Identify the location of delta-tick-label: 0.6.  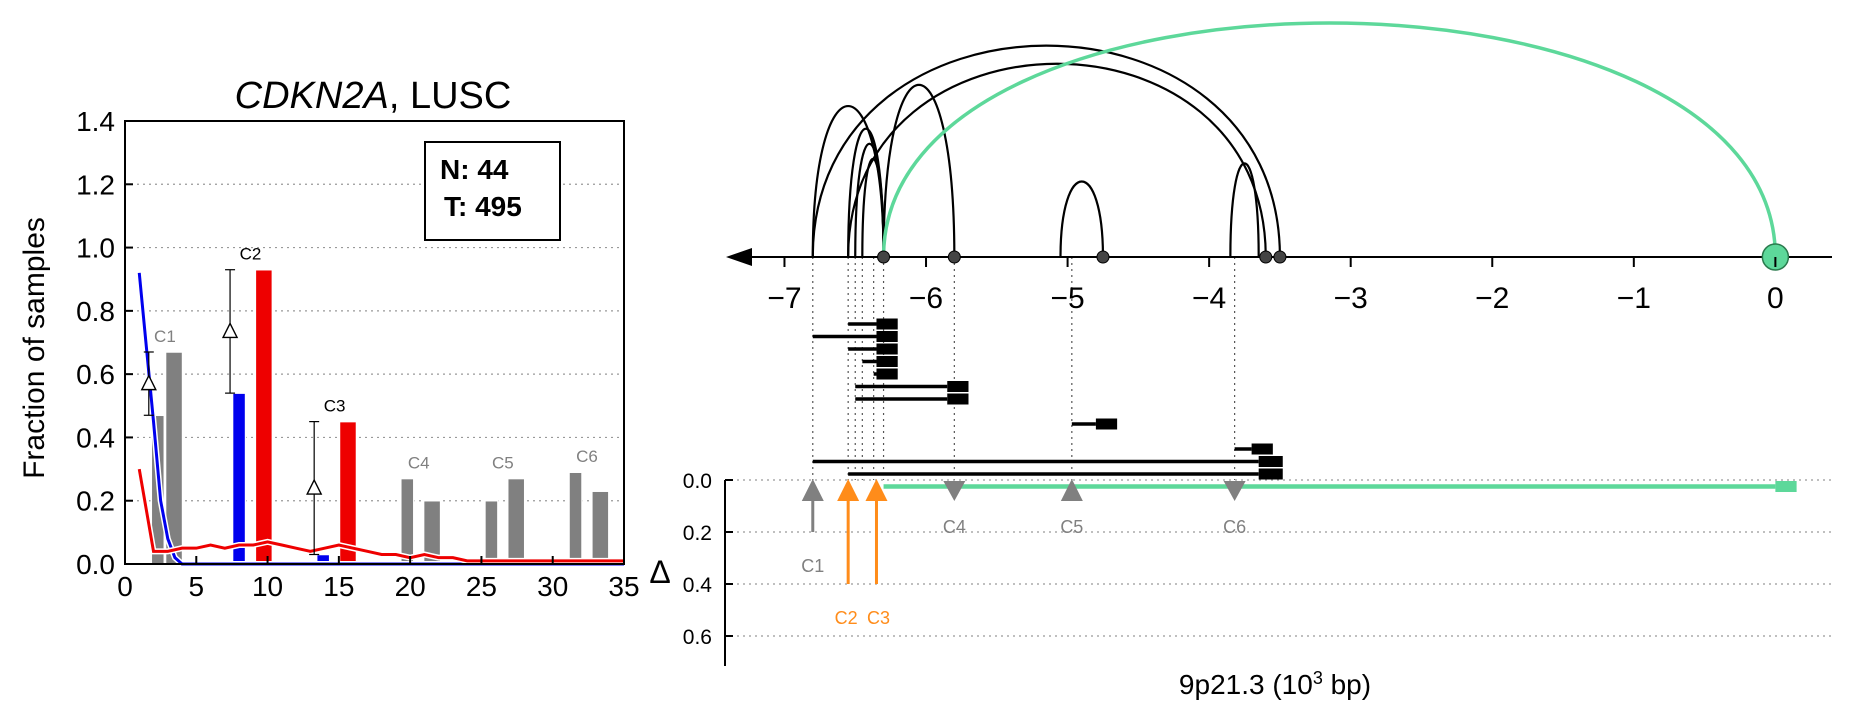
(697, 637).